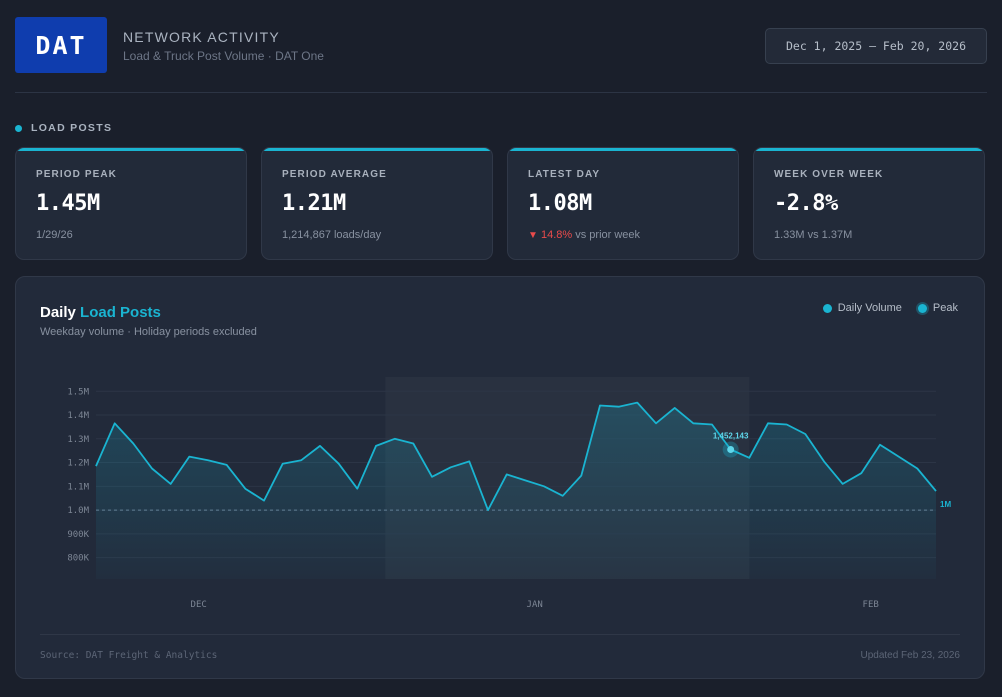 The image size is (1002, 697). Describe the element at coordinates (78, 392) in the screenshot. I see `y-tick-label: 1.5M` at that location.